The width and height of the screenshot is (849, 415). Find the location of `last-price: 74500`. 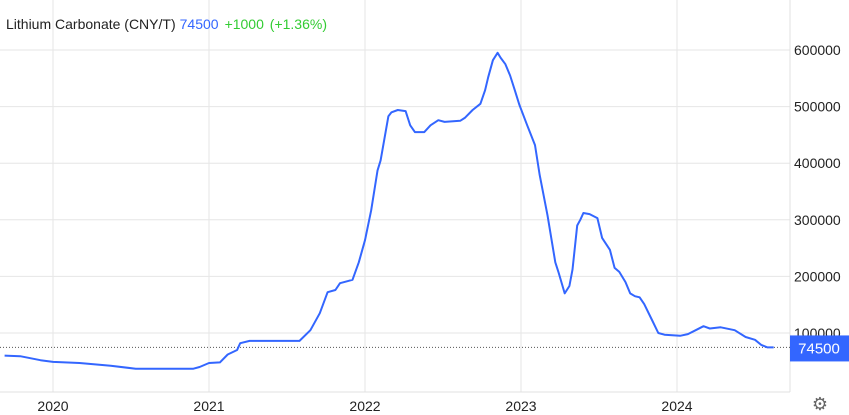

last-price: 74500 is located at coordinates (199, 24).